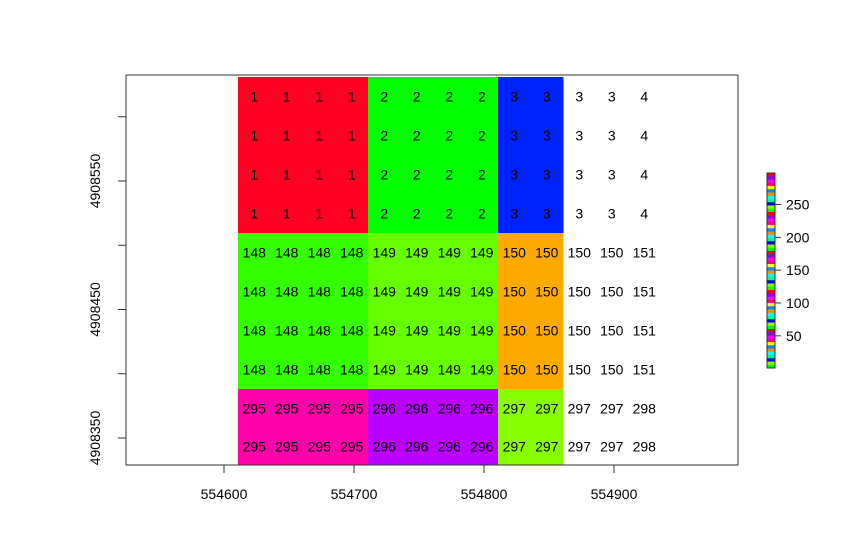  Describe the element at coordinates (798, 205) in the screenshot. I see `legend-tick-label: 250` at that location.